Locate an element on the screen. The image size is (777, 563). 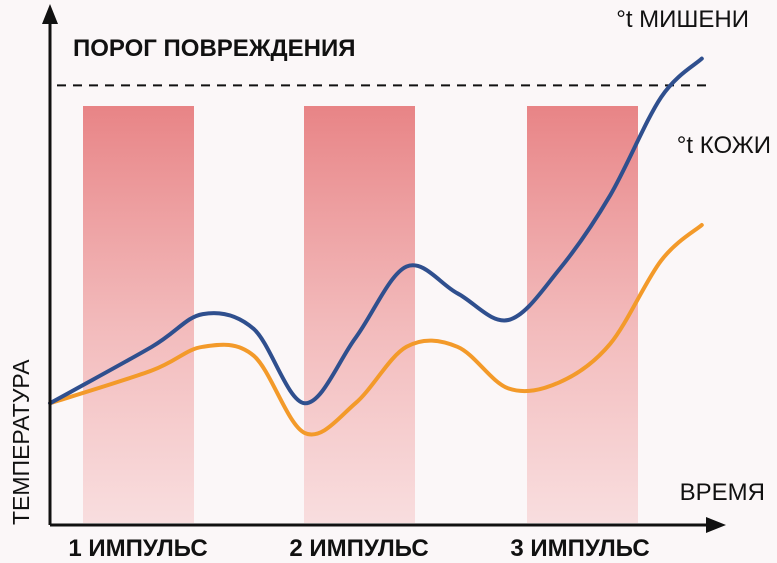
x-axis-arrow is located at coordinates (716, 525).